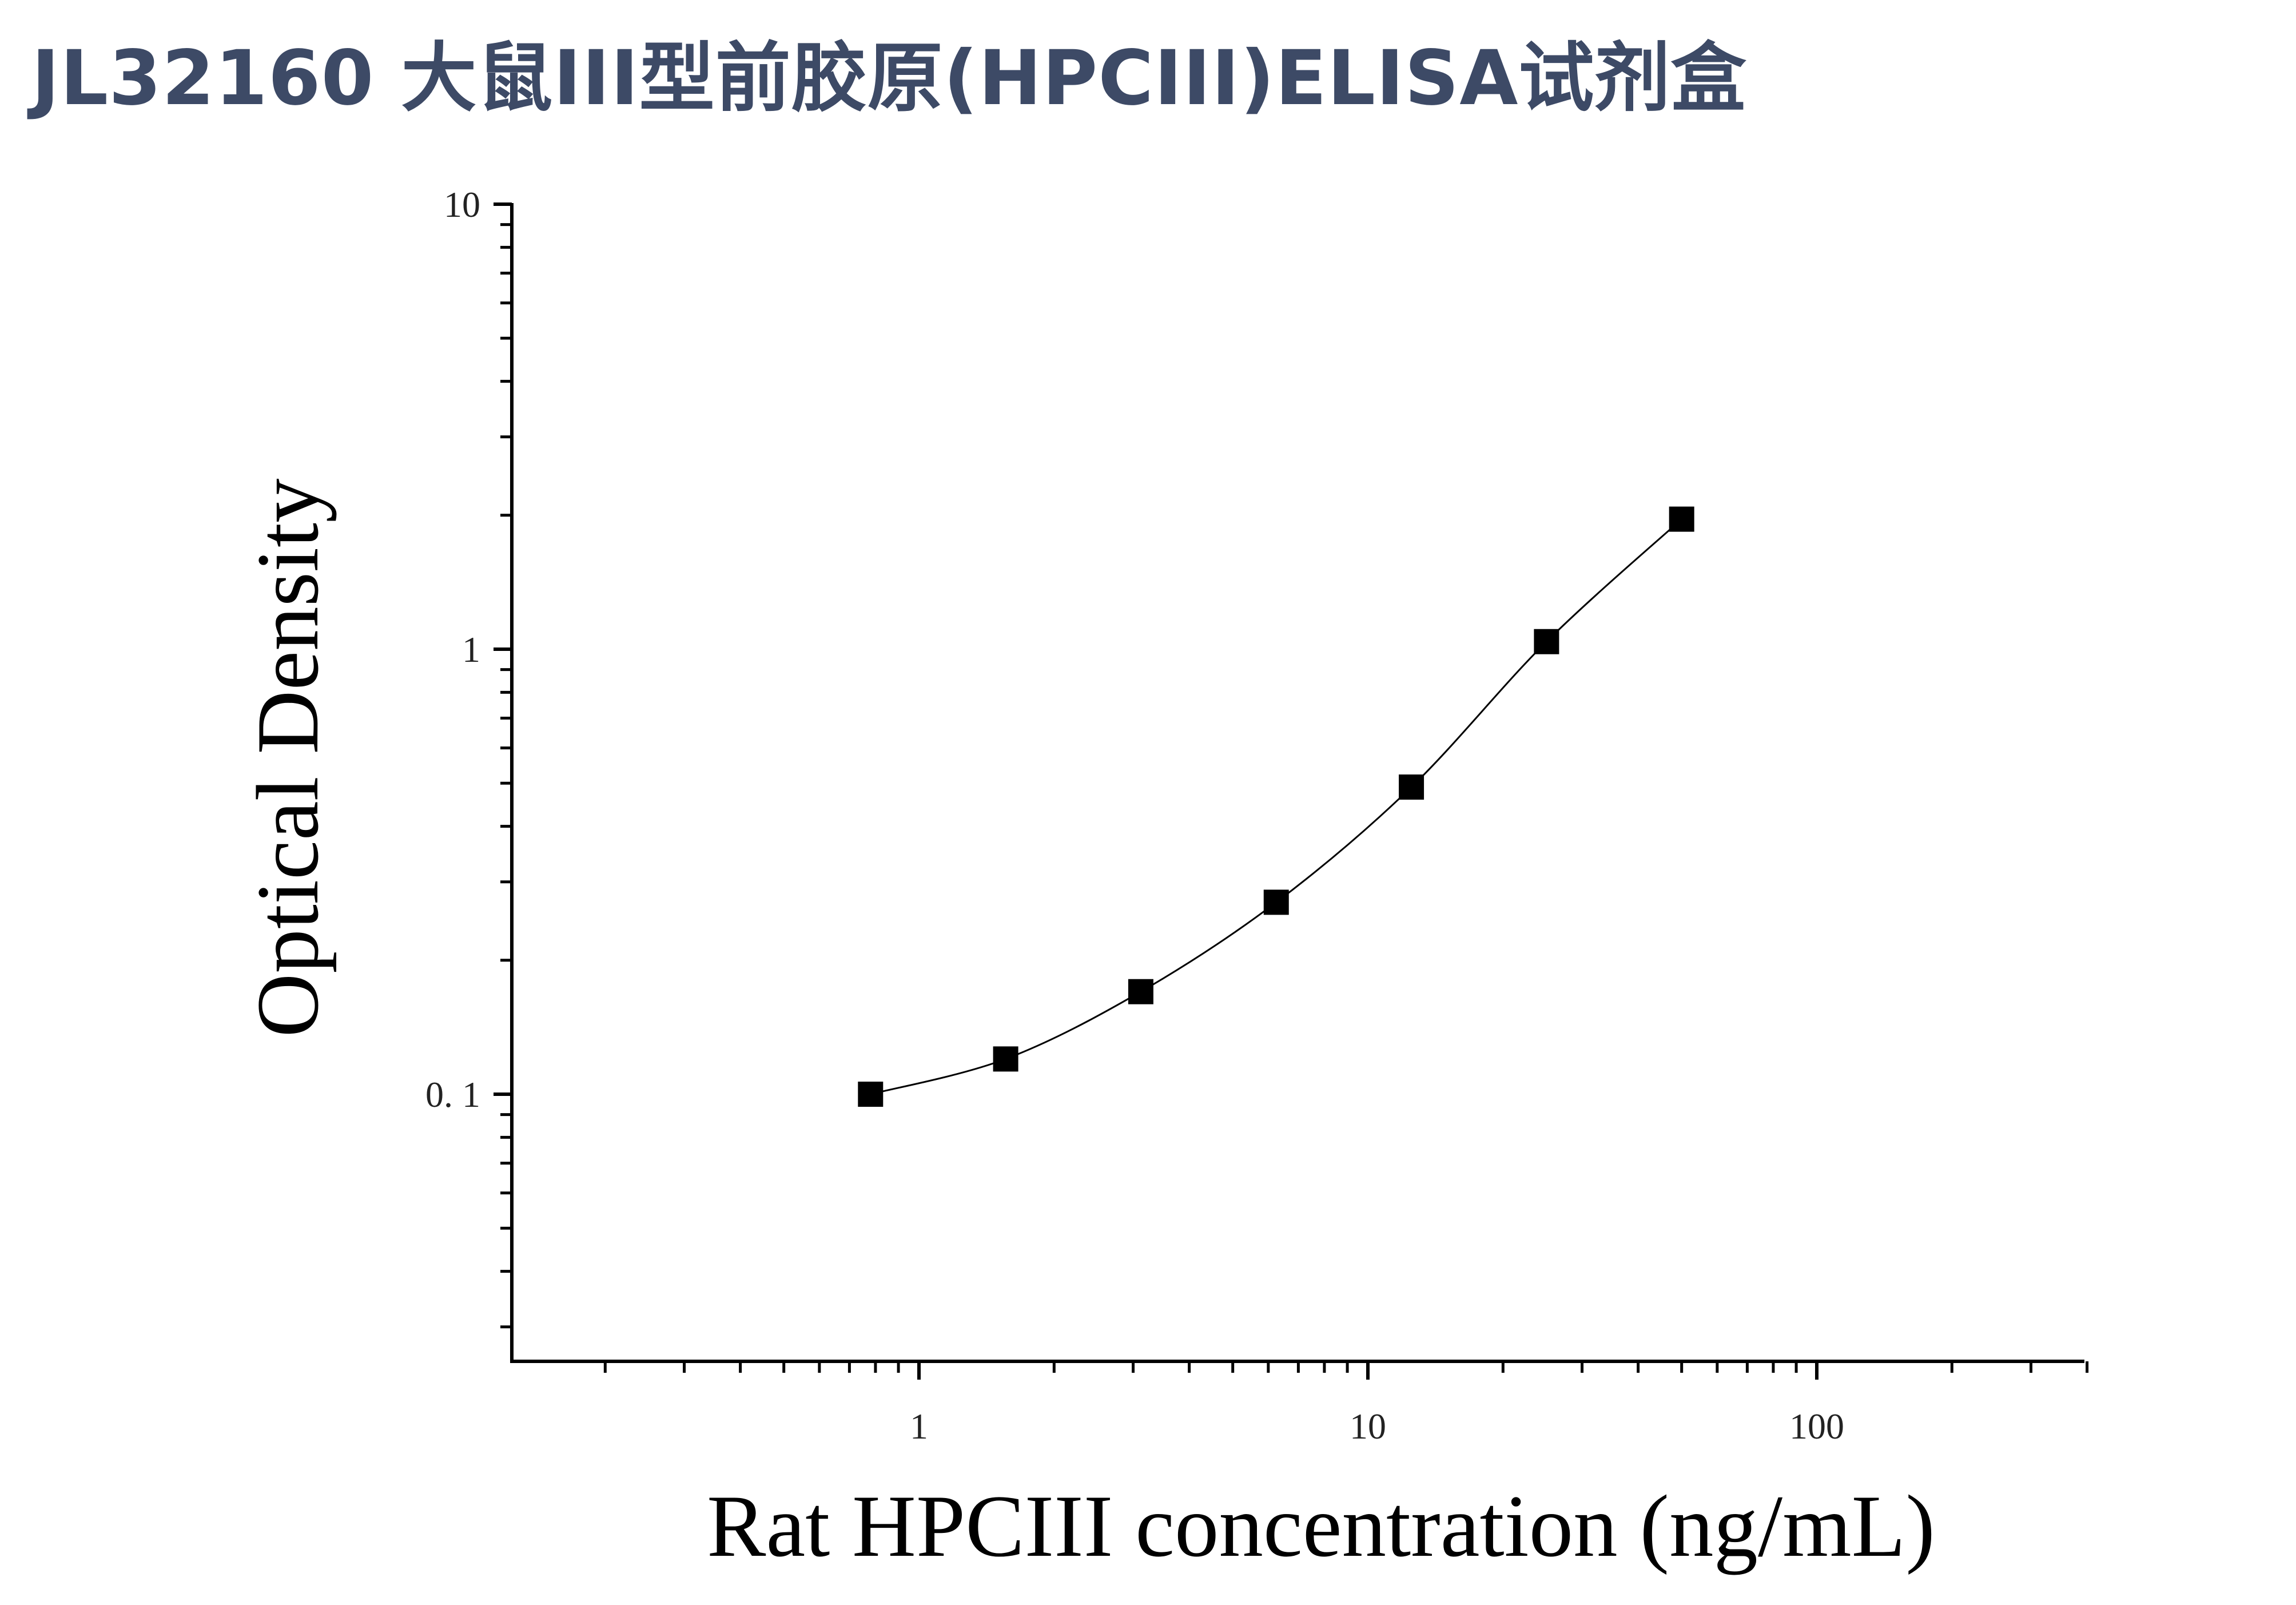  I want to click on y-tick-label: 0. 1, so click(452, 1094).